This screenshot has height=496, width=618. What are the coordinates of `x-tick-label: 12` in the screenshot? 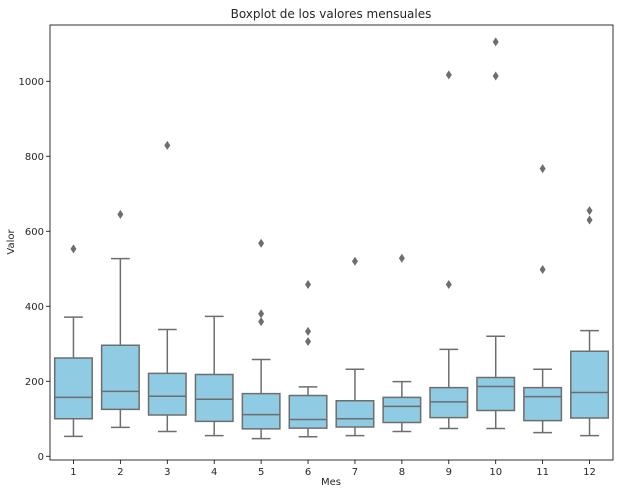 It's located at (589, 472).